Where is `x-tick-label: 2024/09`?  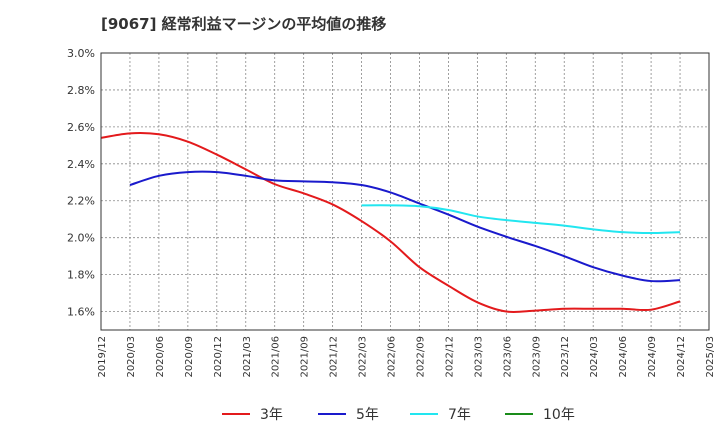
x-tick-label: 2024/09 is located at coordinates (652, 357).